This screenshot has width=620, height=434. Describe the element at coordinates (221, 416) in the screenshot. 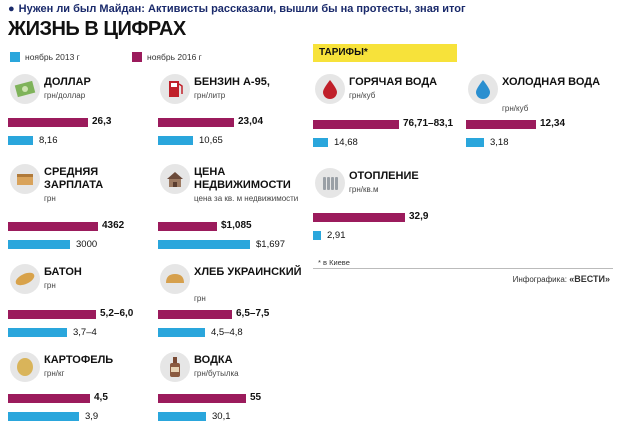

I see `data-label-2013: 30,1` at that location.